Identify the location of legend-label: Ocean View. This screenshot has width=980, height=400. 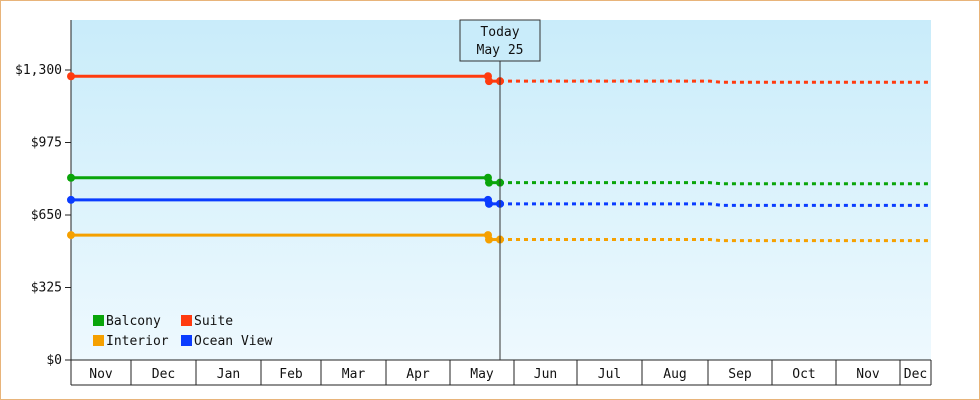
(233, 341).